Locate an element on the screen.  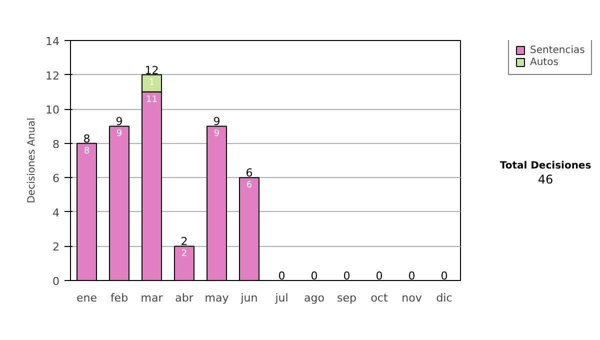
total-label: 2 is located at coordinates (184, 241).